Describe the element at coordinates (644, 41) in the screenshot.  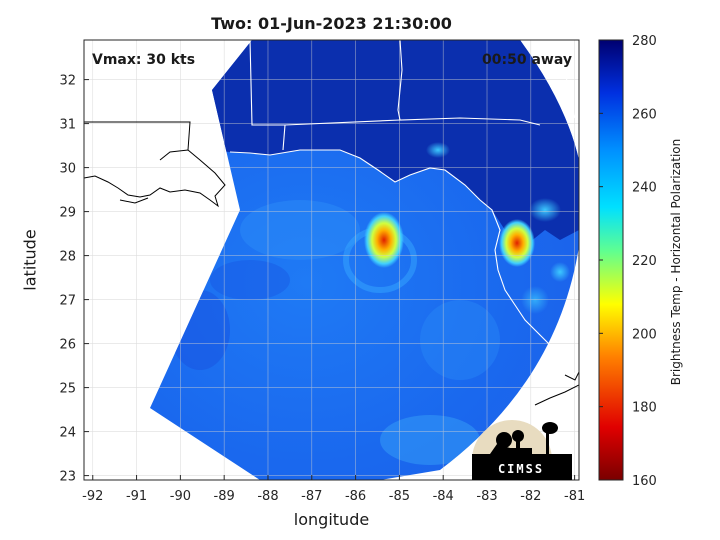
I see `colorbar-tick-label: 280` at that location.